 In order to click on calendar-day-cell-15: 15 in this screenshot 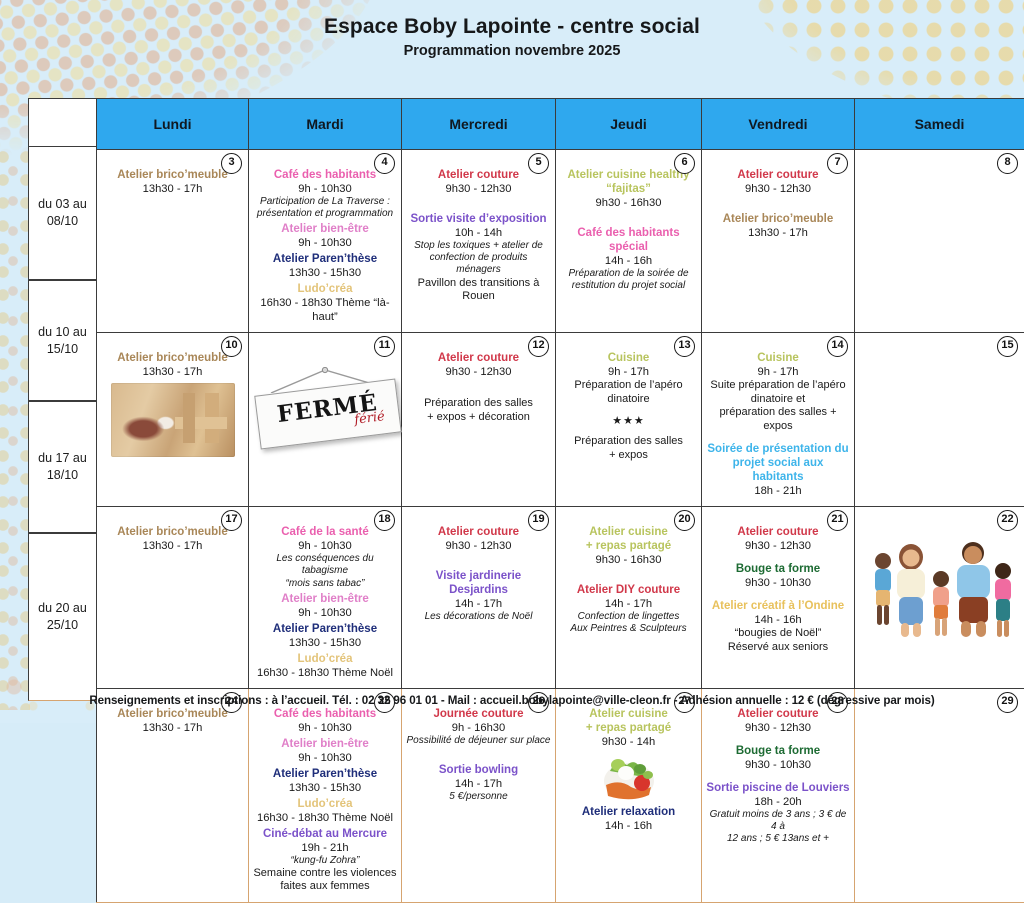, I will do `click(939, 420)`.